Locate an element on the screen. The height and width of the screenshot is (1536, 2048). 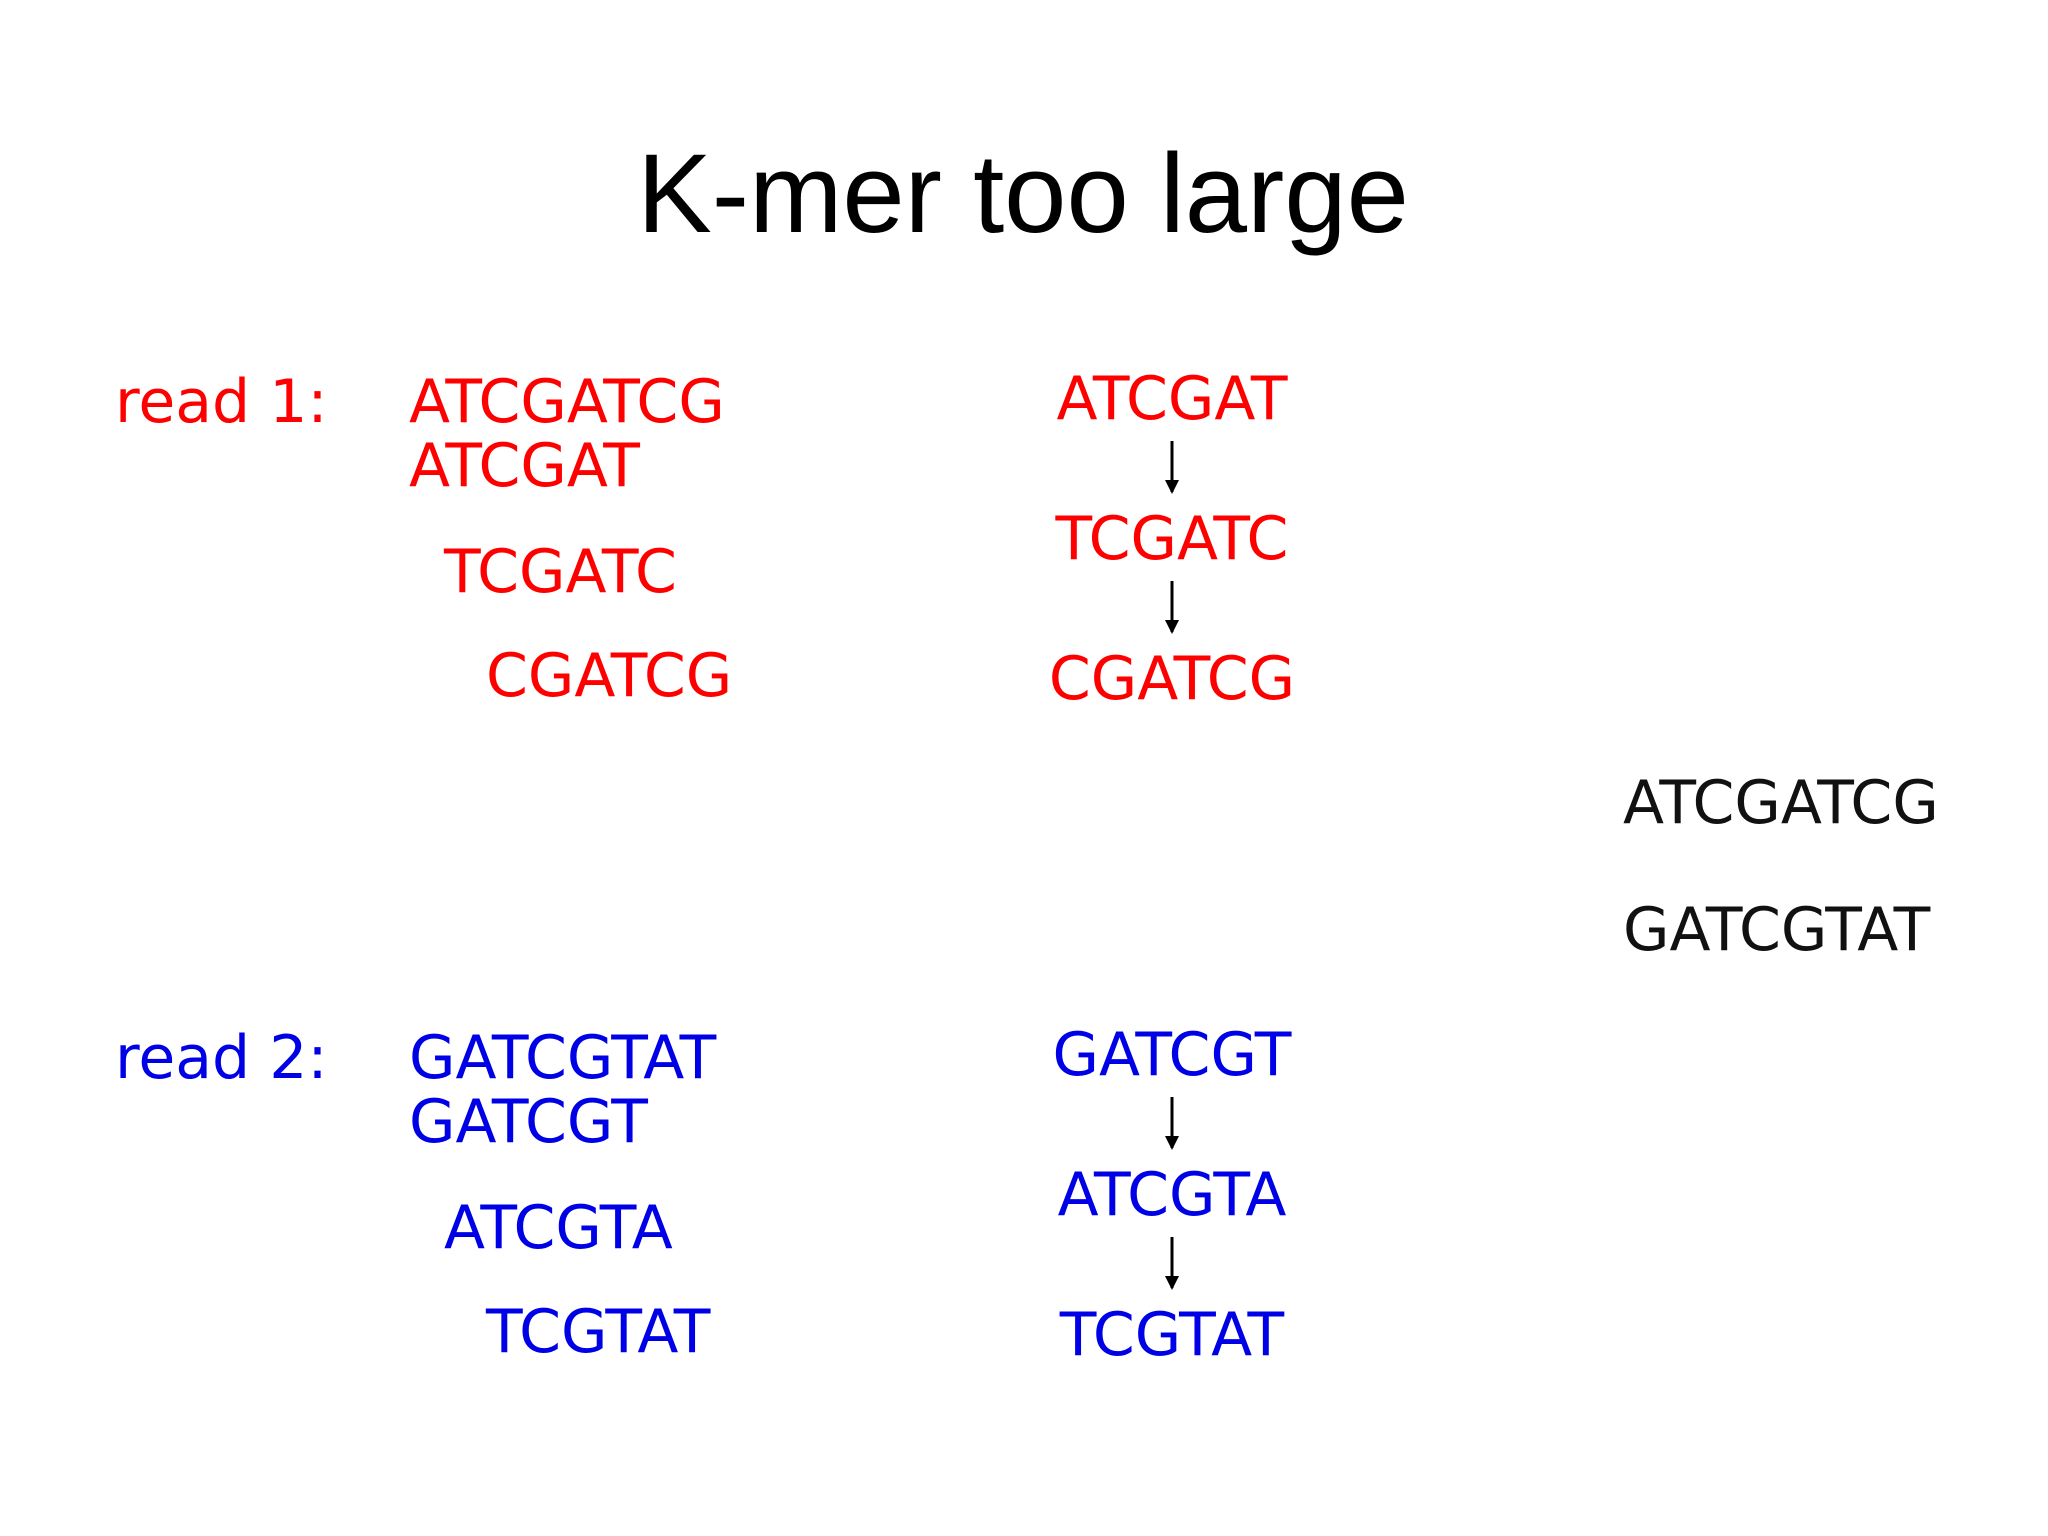
kmer: ATCGAT is located at coordinates (524, 466).